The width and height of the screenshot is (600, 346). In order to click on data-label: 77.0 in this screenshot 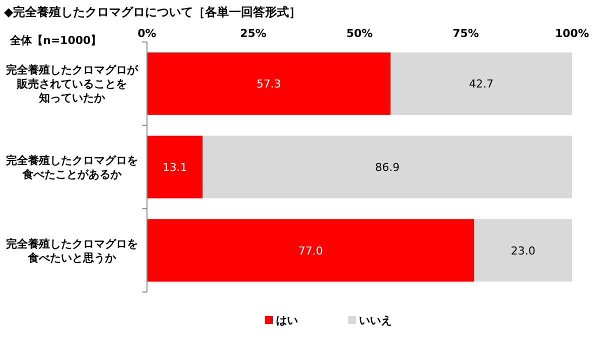, I will do `click(310, 251)`.